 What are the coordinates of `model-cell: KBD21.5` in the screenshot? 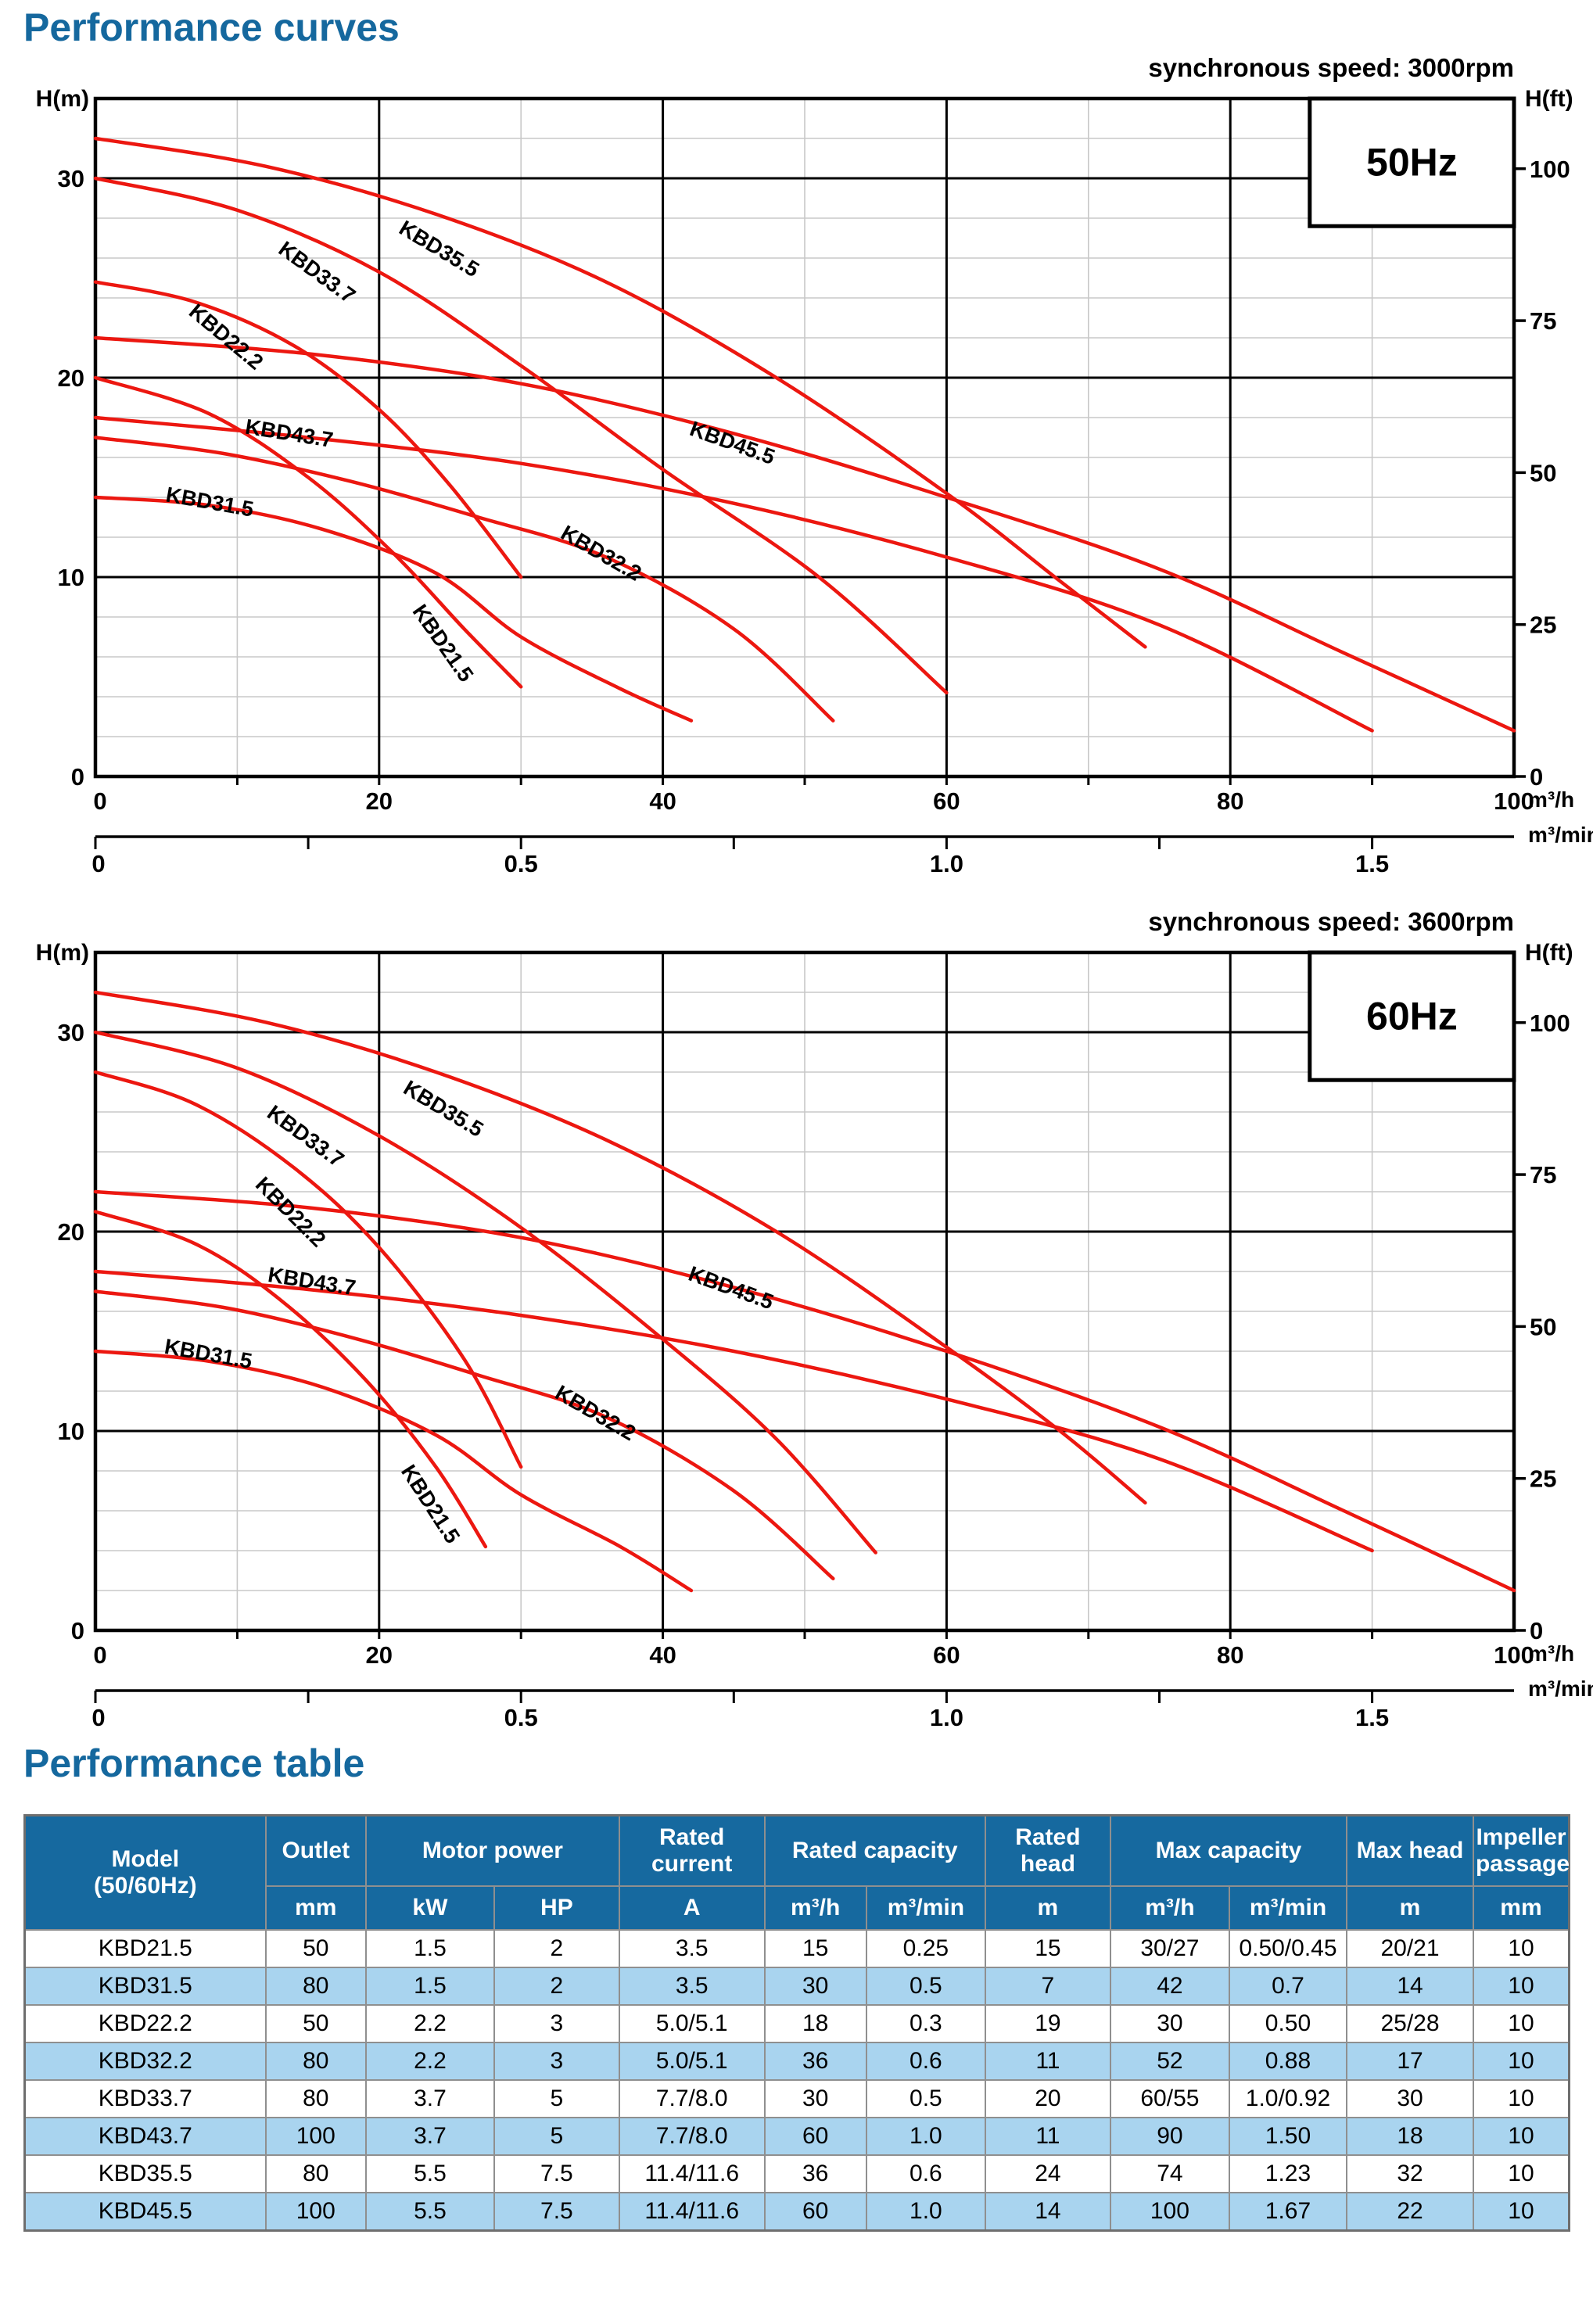 It's located at (145, 1948).